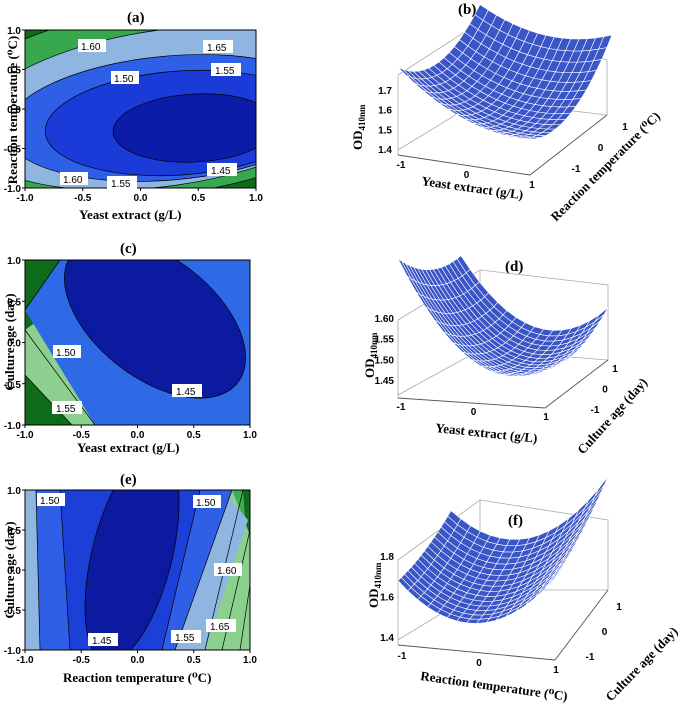 The width and height of the screenshot is (685, 704). Describe the element at coordinates (503, 316) in the screenshot. I see `panel-d-surface` at that location.